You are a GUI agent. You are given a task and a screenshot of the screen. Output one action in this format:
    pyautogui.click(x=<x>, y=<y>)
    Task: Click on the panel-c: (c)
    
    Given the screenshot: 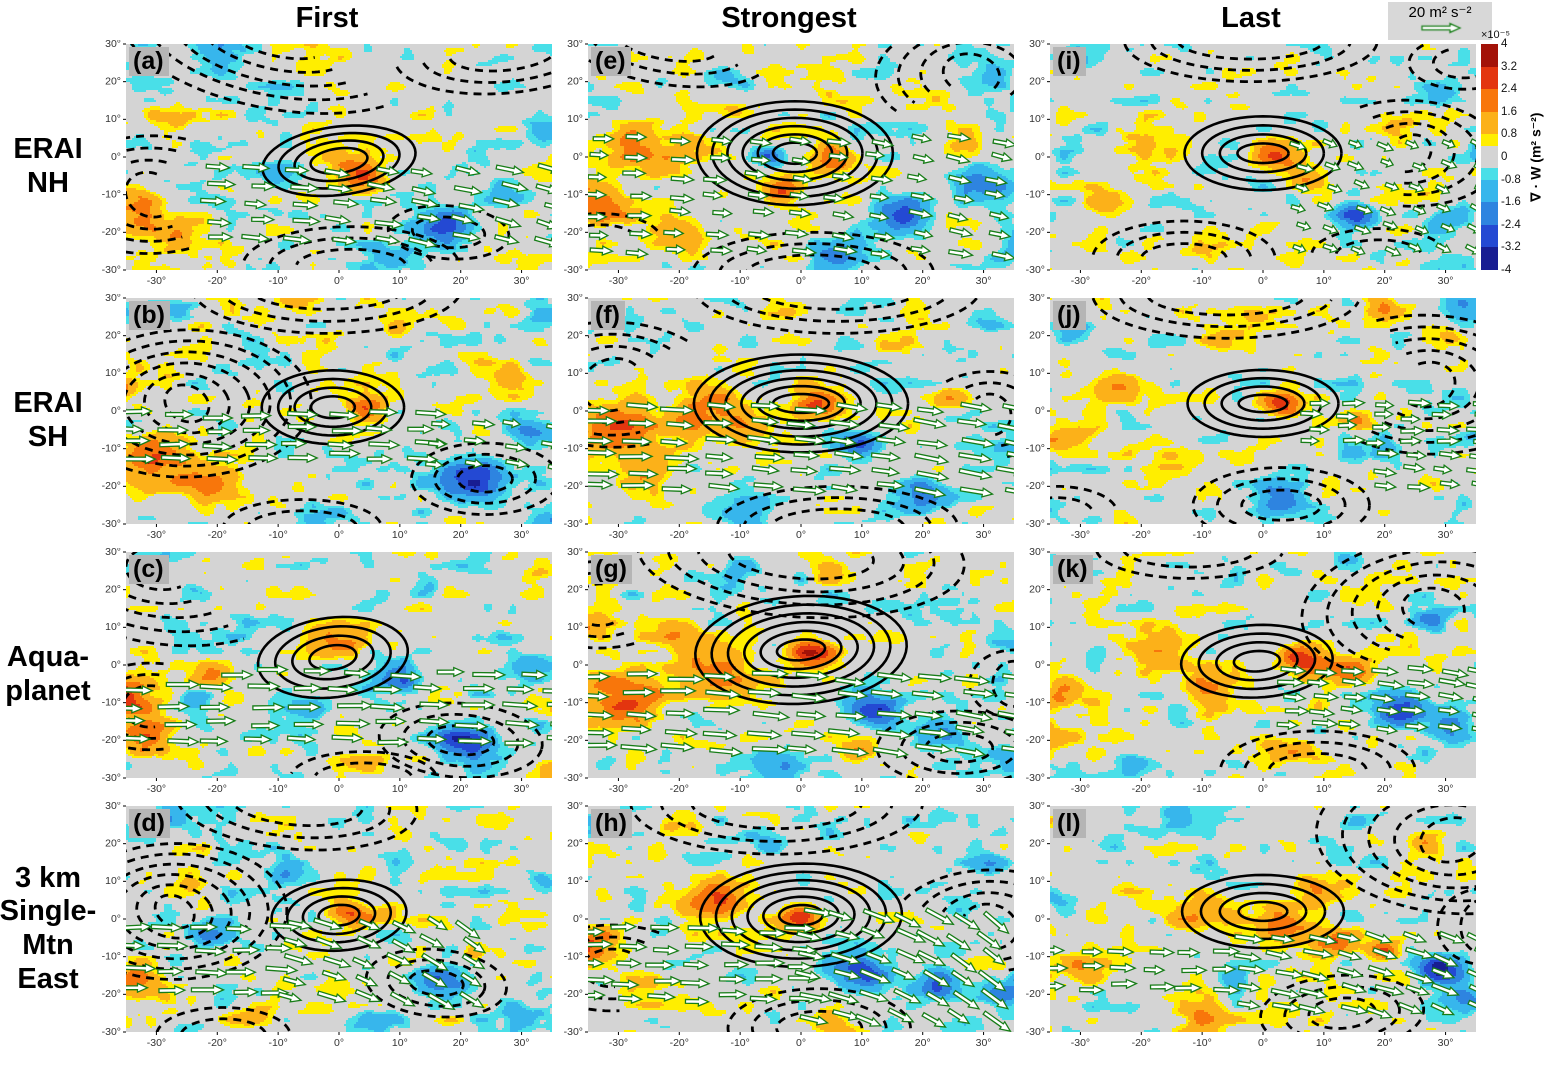 What is the action you would take?
    pyautogui.click(x=327, y=675)
    